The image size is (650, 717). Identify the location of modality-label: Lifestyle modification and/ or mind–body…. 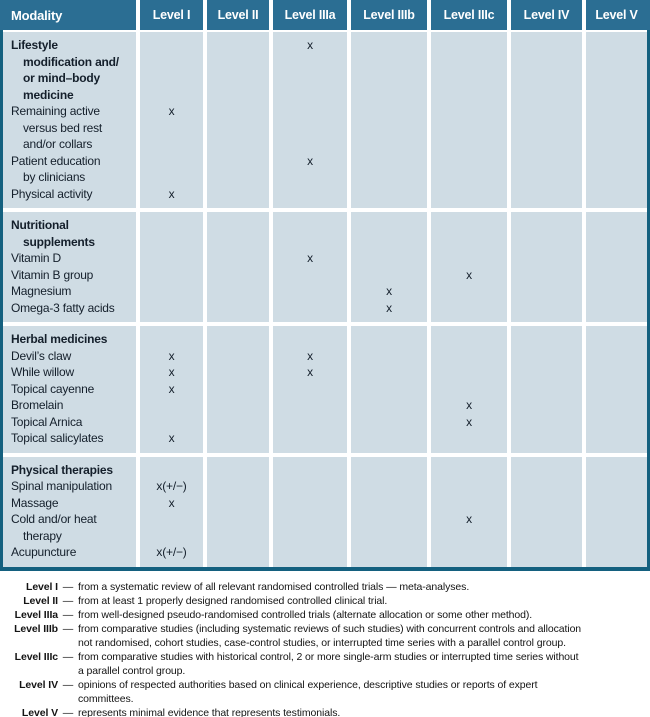
(71, 67).